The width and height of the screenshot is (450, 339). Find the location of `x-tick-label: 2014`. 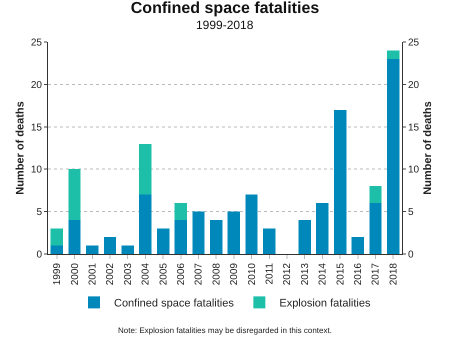

x-tick-label: 2014 is located at coordinates (323, 274).